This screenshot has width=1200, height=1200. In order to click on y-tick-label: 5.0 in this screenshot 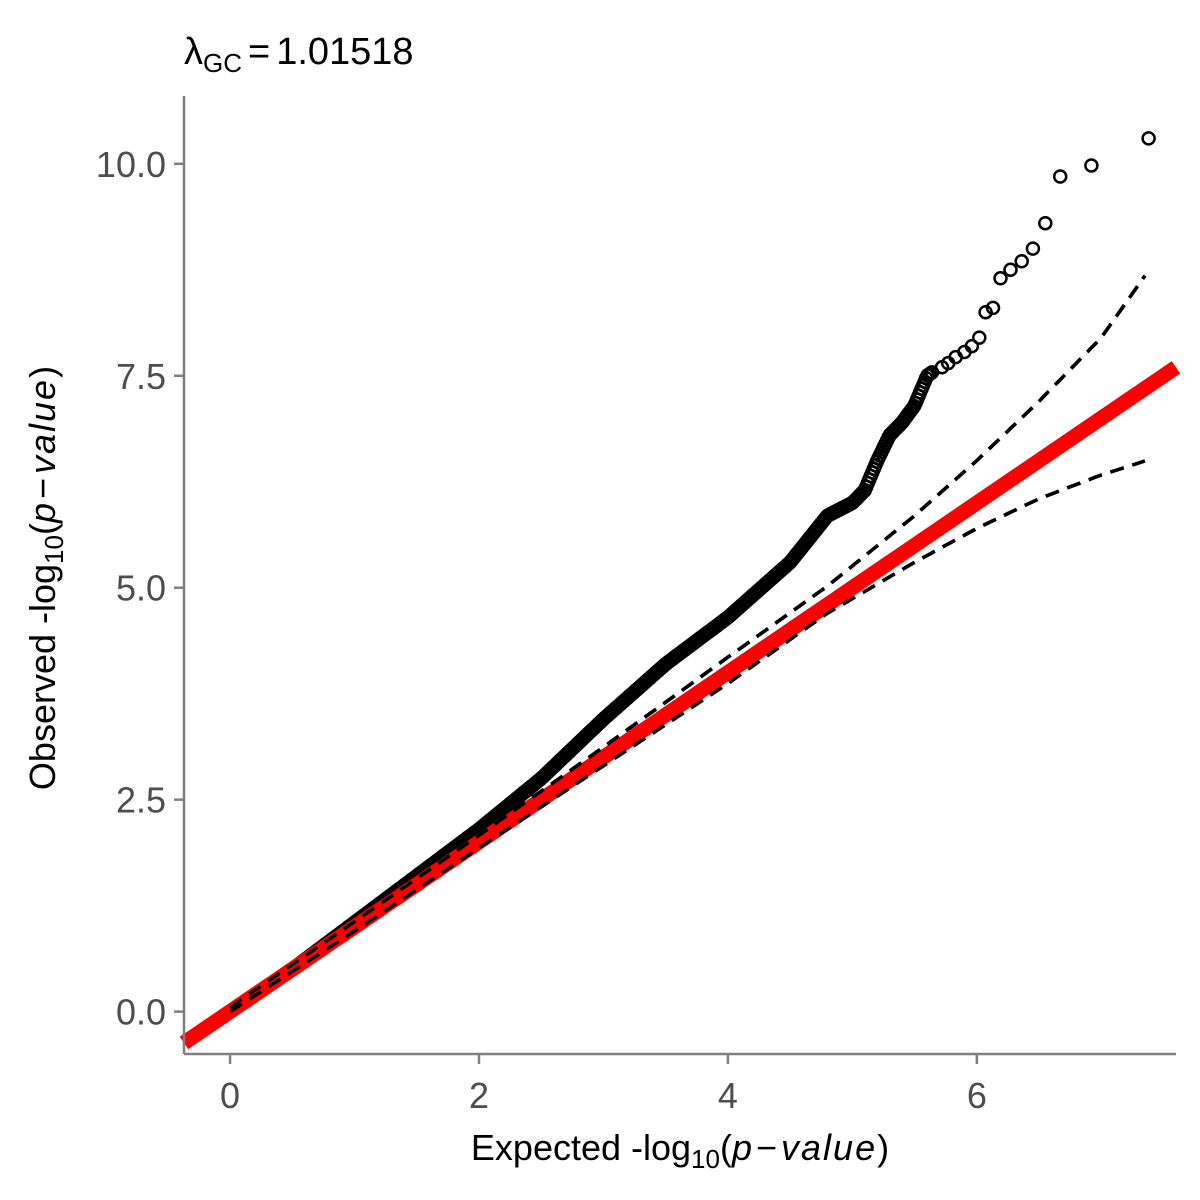, I will do `click(141, 588)`.